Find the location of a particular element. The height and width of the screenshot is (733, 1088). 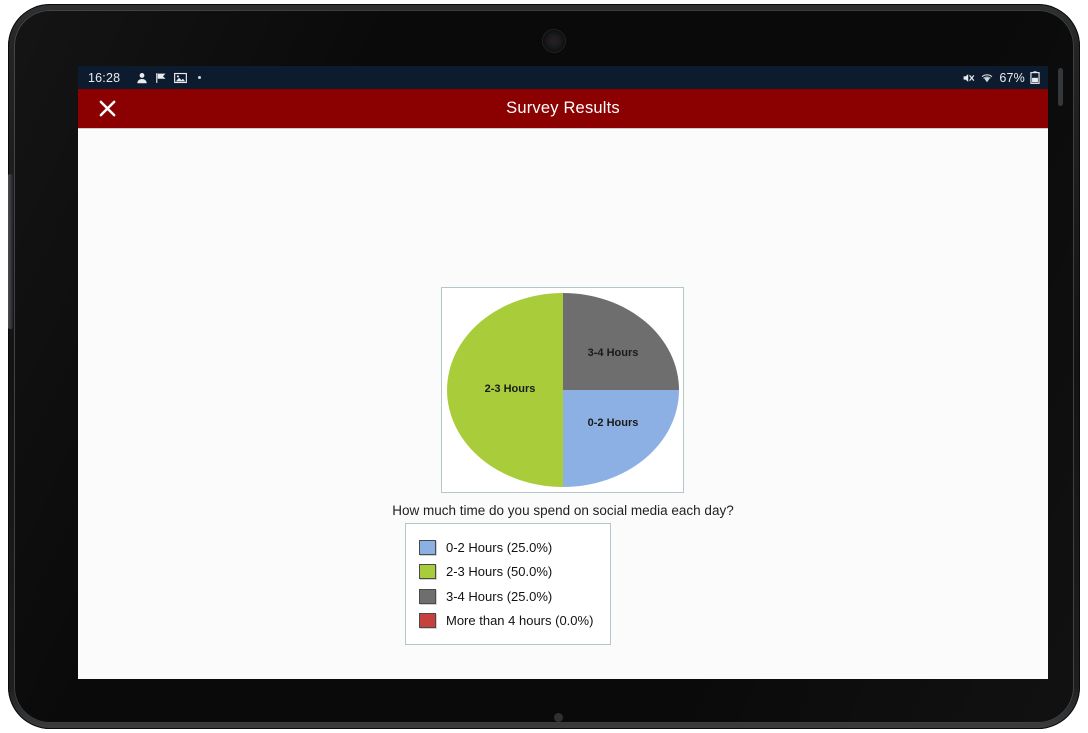

legend-item: 3-4 Hours (25.0%) is located at coordinates (508, 596).